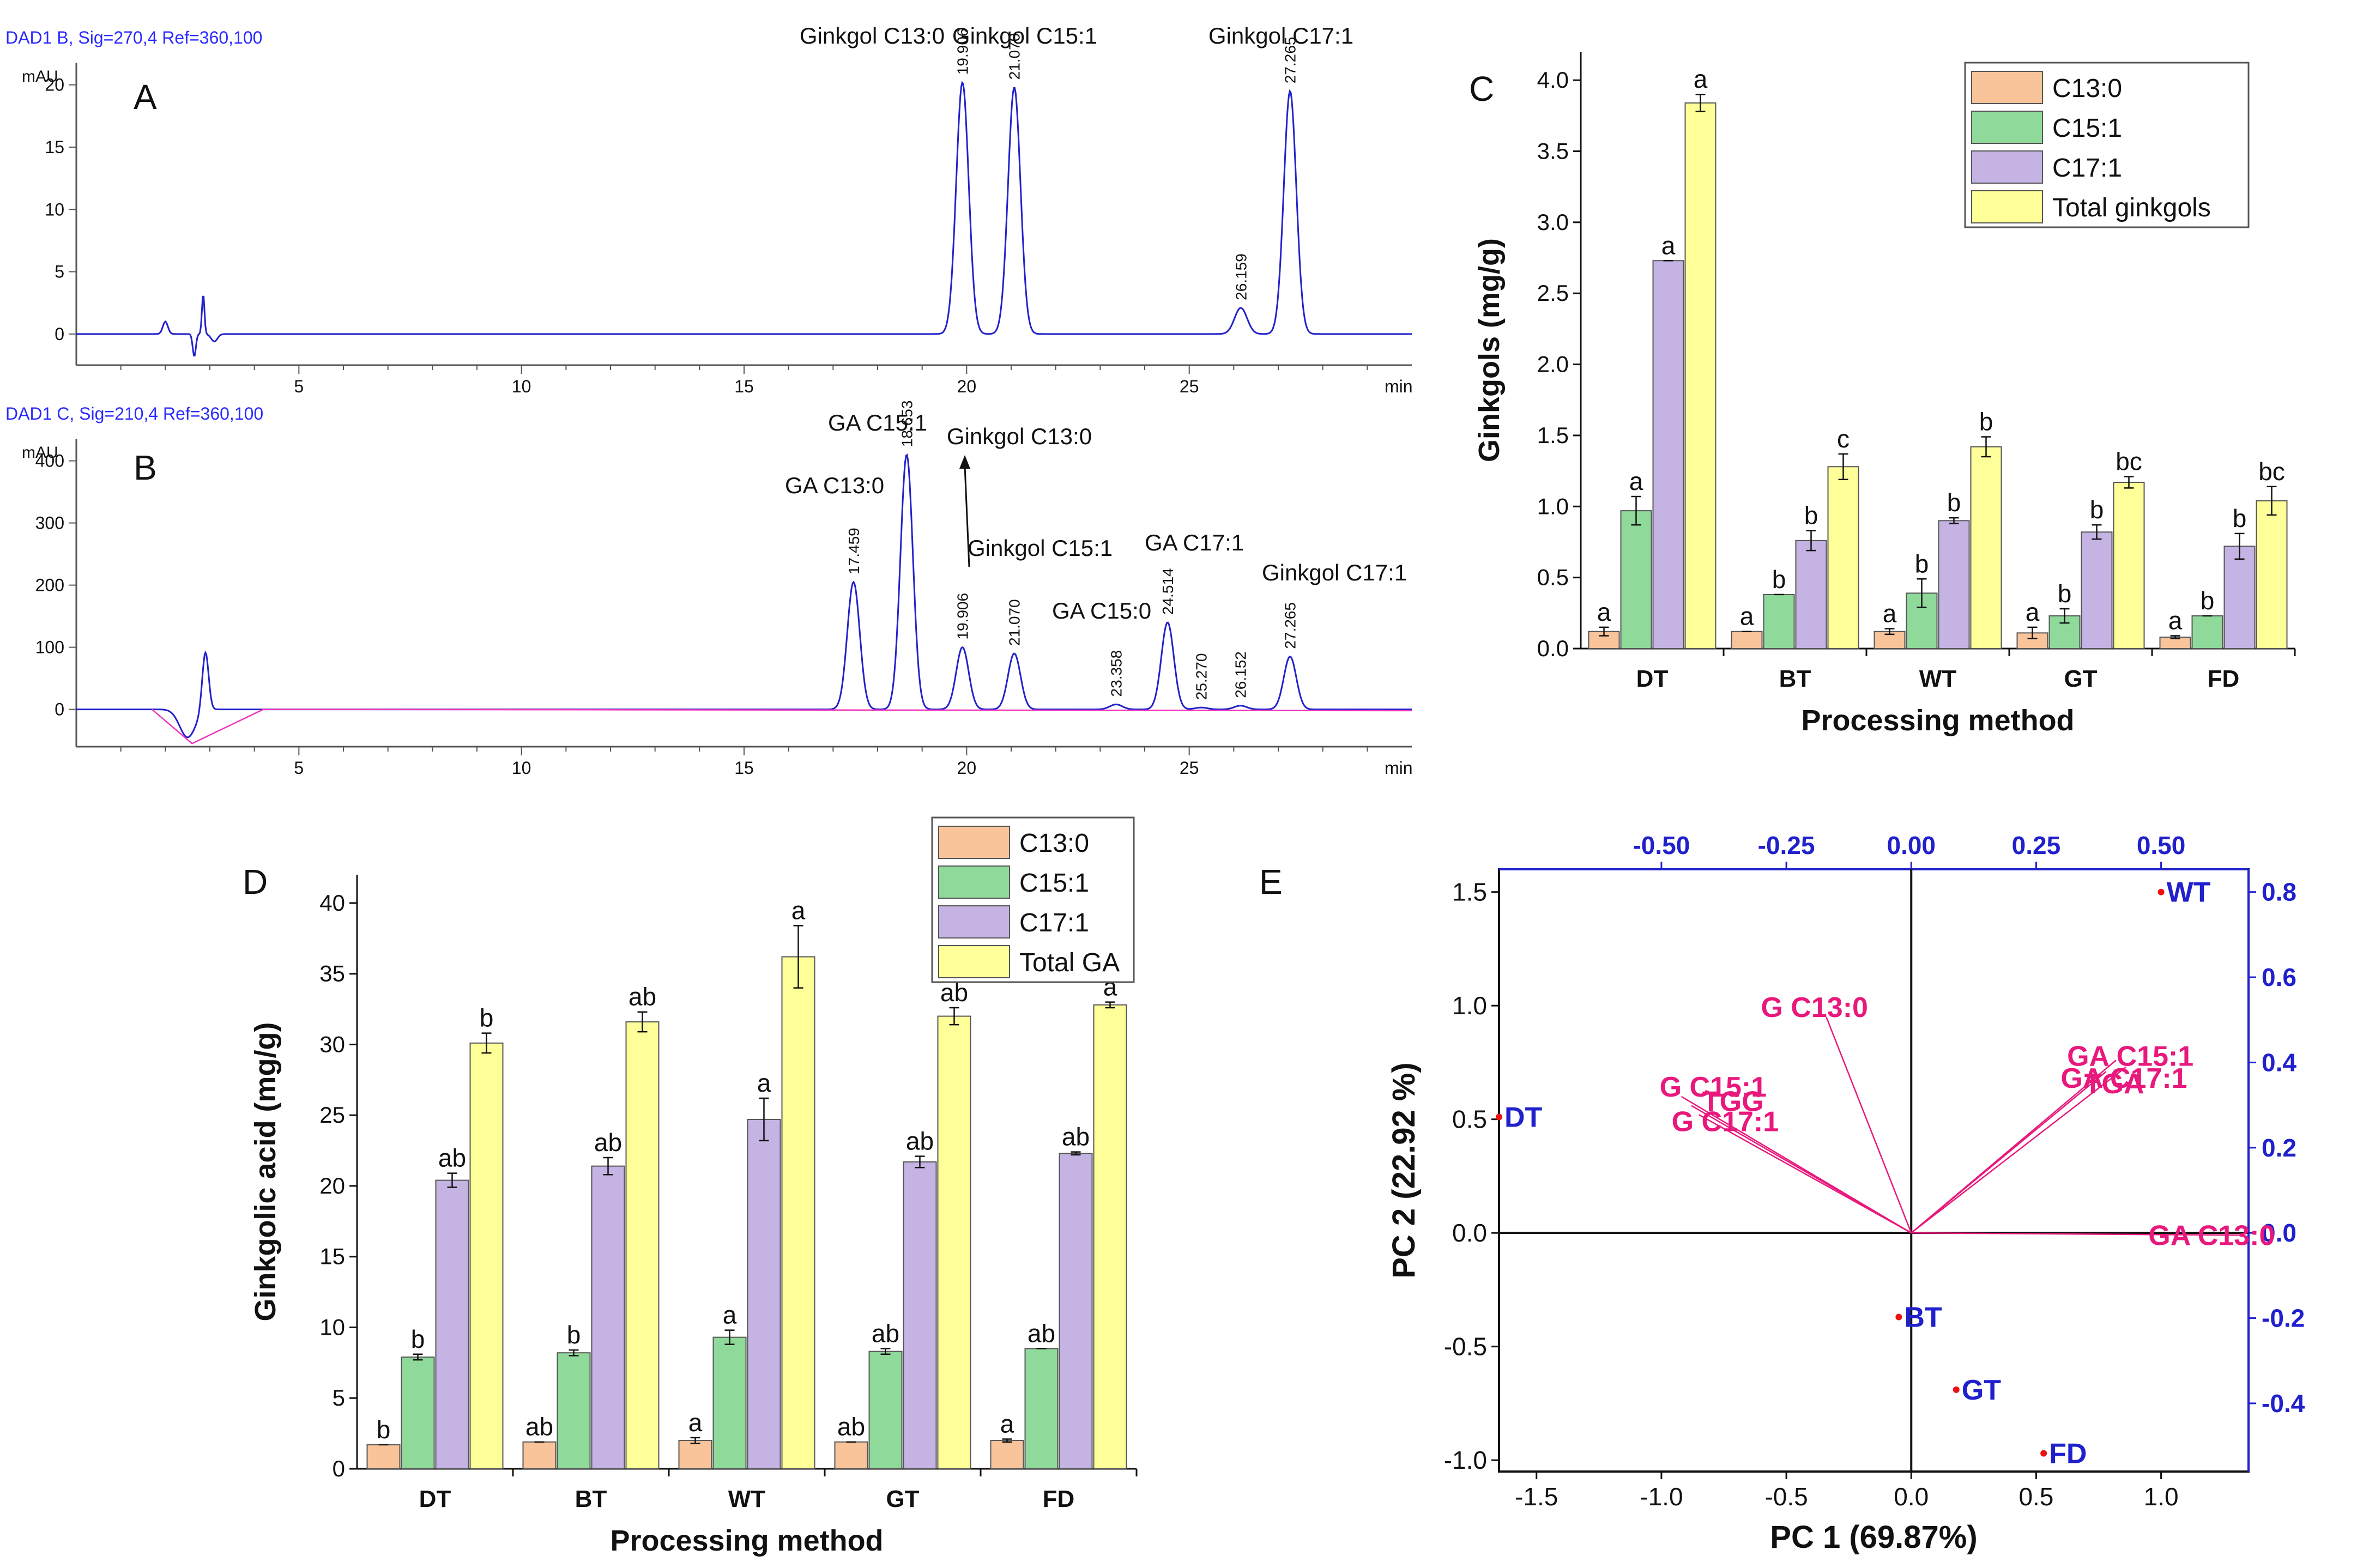  Describe the element at coordinates (1923, 1317) in the screenshot. I see `score-label: BT` at that location.